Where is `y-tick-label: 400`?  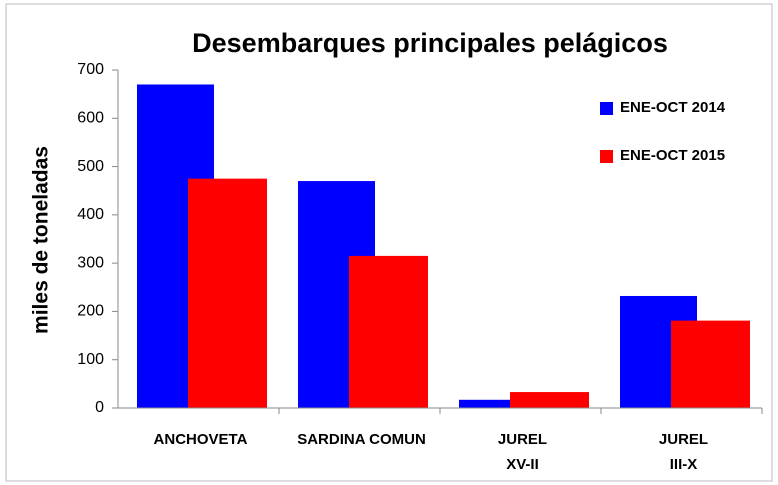
y-tick-label: 400 is located at coordinates (90, 214).